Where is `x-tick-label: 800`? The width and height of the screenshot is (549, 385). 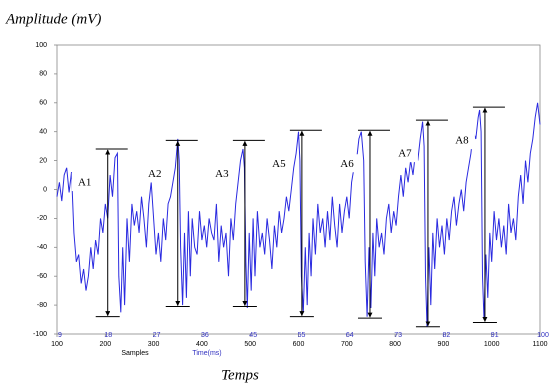
x-tick-label: 800 is located at coordinates (395, 344).